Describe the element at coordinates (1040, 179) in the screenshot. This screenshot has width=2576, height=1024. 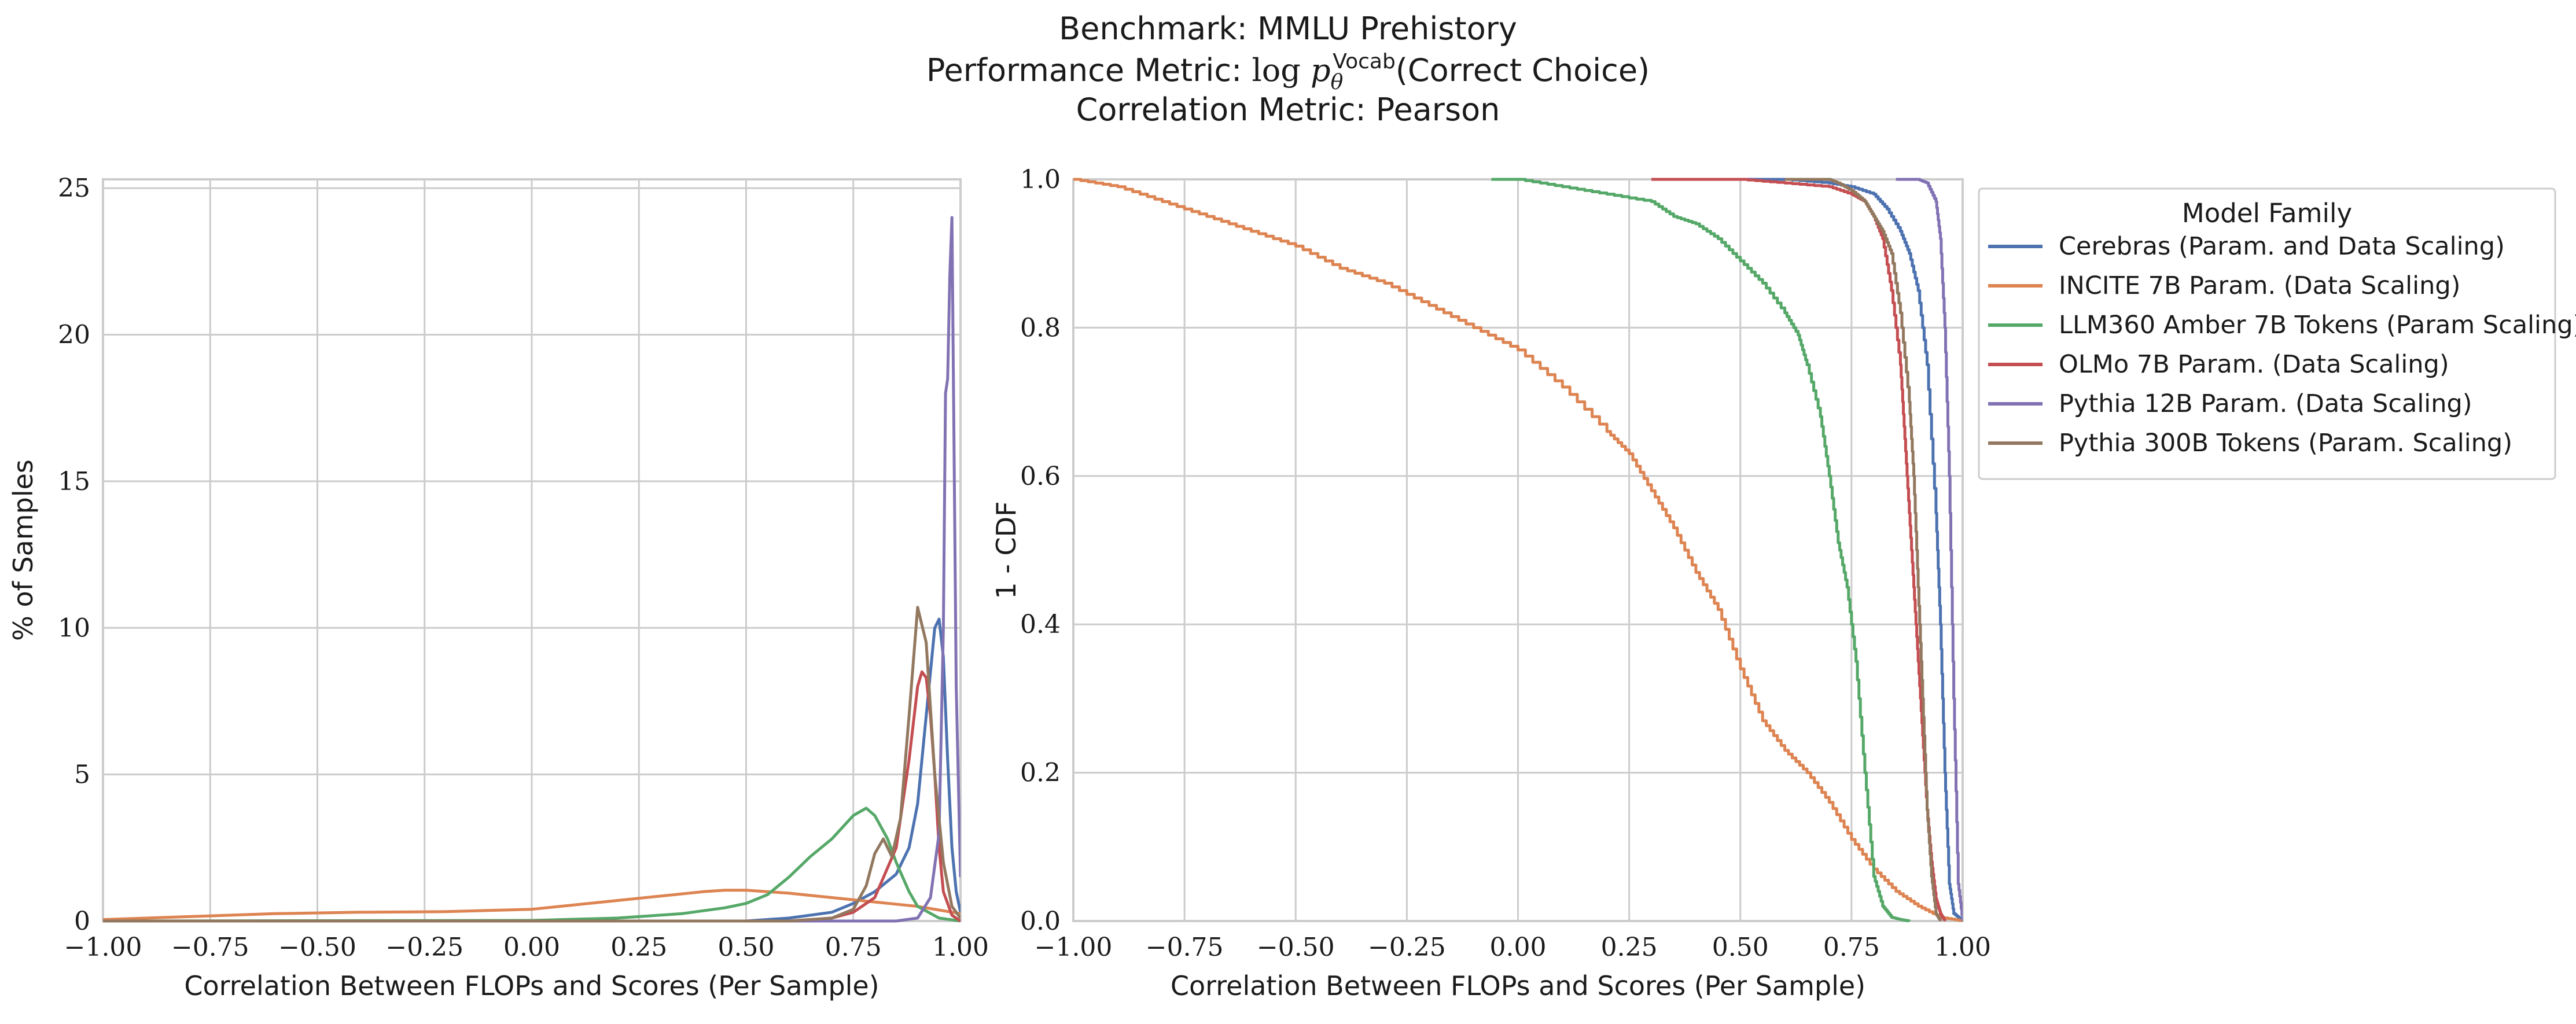
I see `y-tick-label: 1.0` at that location.